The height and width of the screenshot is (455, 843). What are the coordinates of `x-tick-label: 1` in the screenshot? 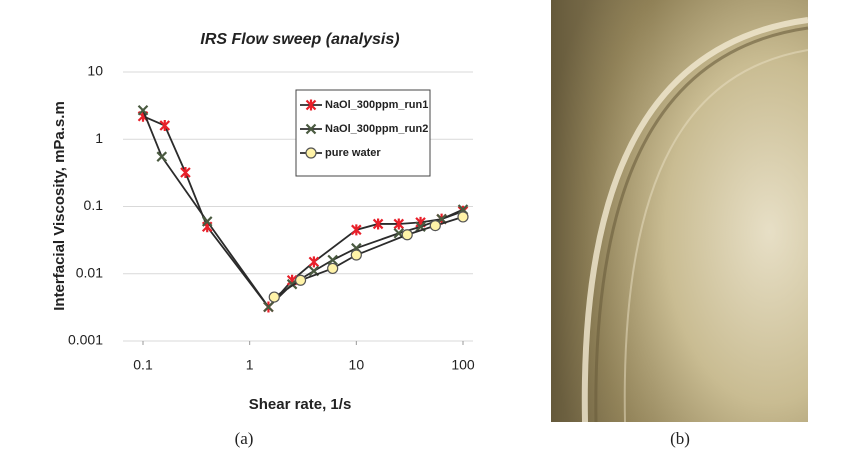 It's located at (250, 365).